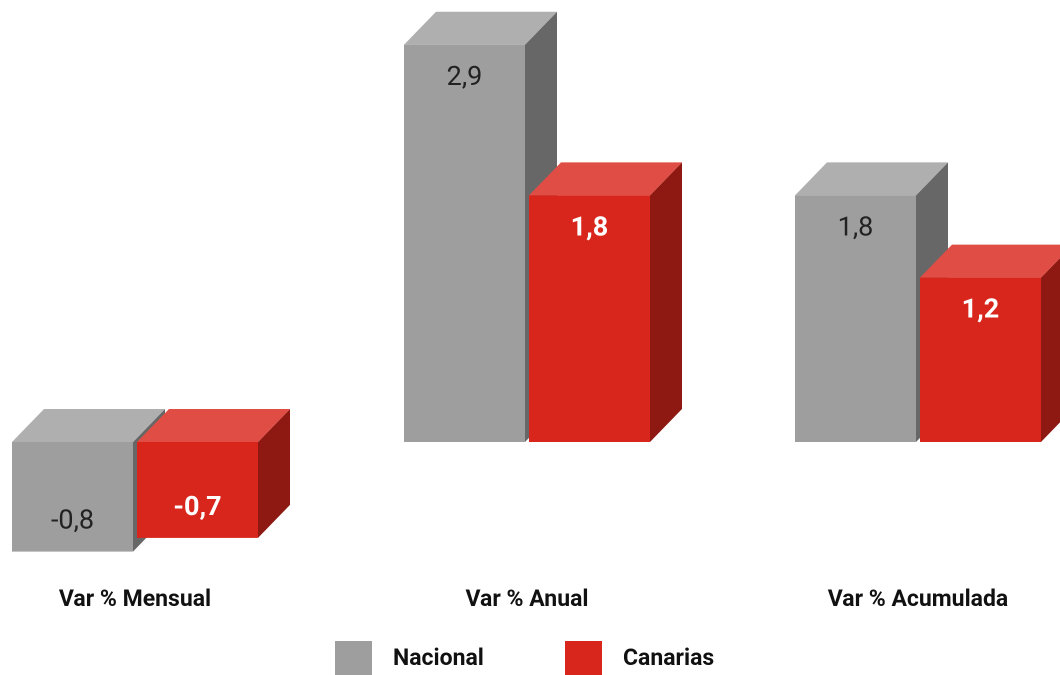 The height and width of the screenshot is (675, 1060). What do you see at coordinates (135, 598) in the screenshot?
I see `x-tick-label: Var % Mensual` at bounding box center [135, 598].